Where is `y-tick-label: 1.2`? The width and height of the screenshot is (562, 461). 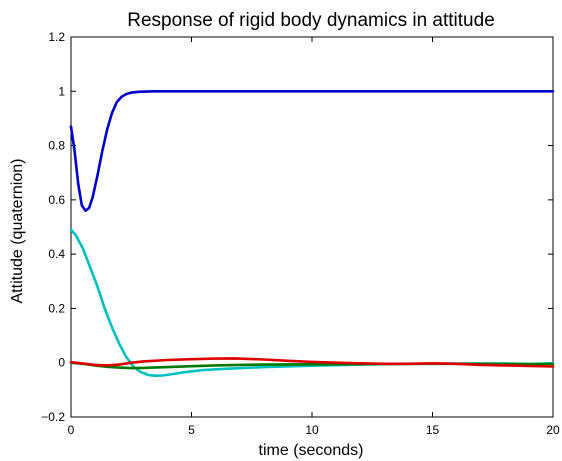 y-tick-label: 1.2 is located at coordinates (56, 37).